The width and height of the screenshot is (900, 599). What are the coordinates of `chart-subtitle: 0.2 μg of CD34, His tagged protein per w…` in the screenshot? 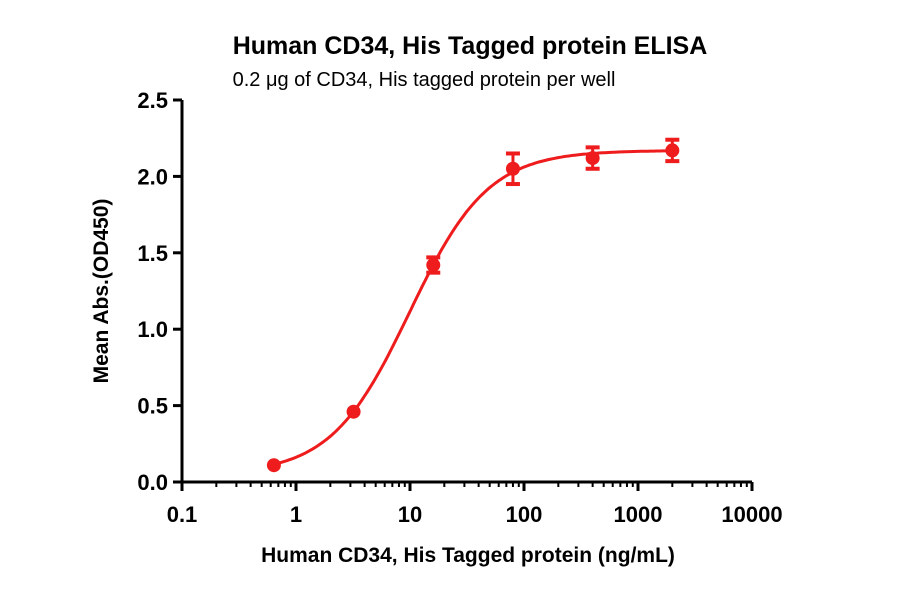 It's located at (424, 80).